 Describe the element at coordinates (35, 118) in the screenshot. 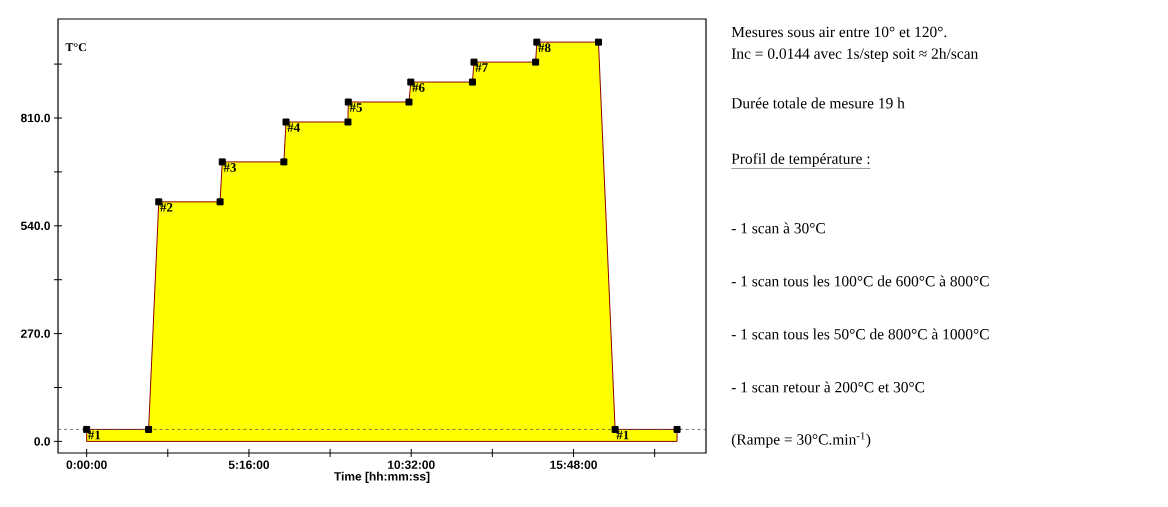

I see `y-tick-label: 810.0` at that location.